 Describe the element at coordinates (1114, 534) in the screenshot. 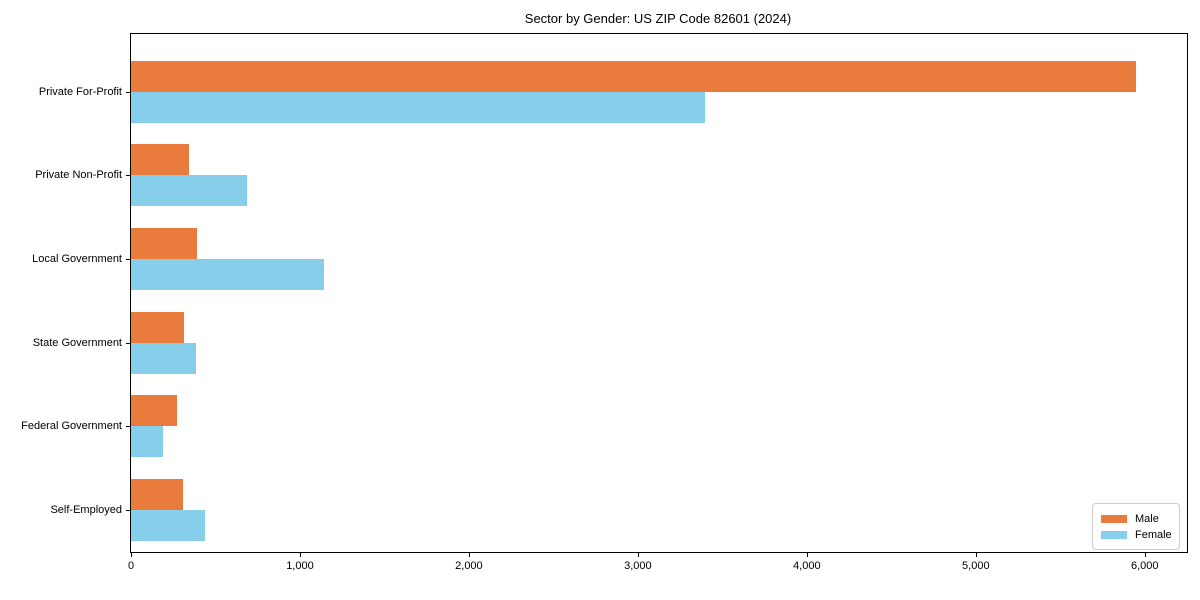

I see `legend-swatch-female` at that location.